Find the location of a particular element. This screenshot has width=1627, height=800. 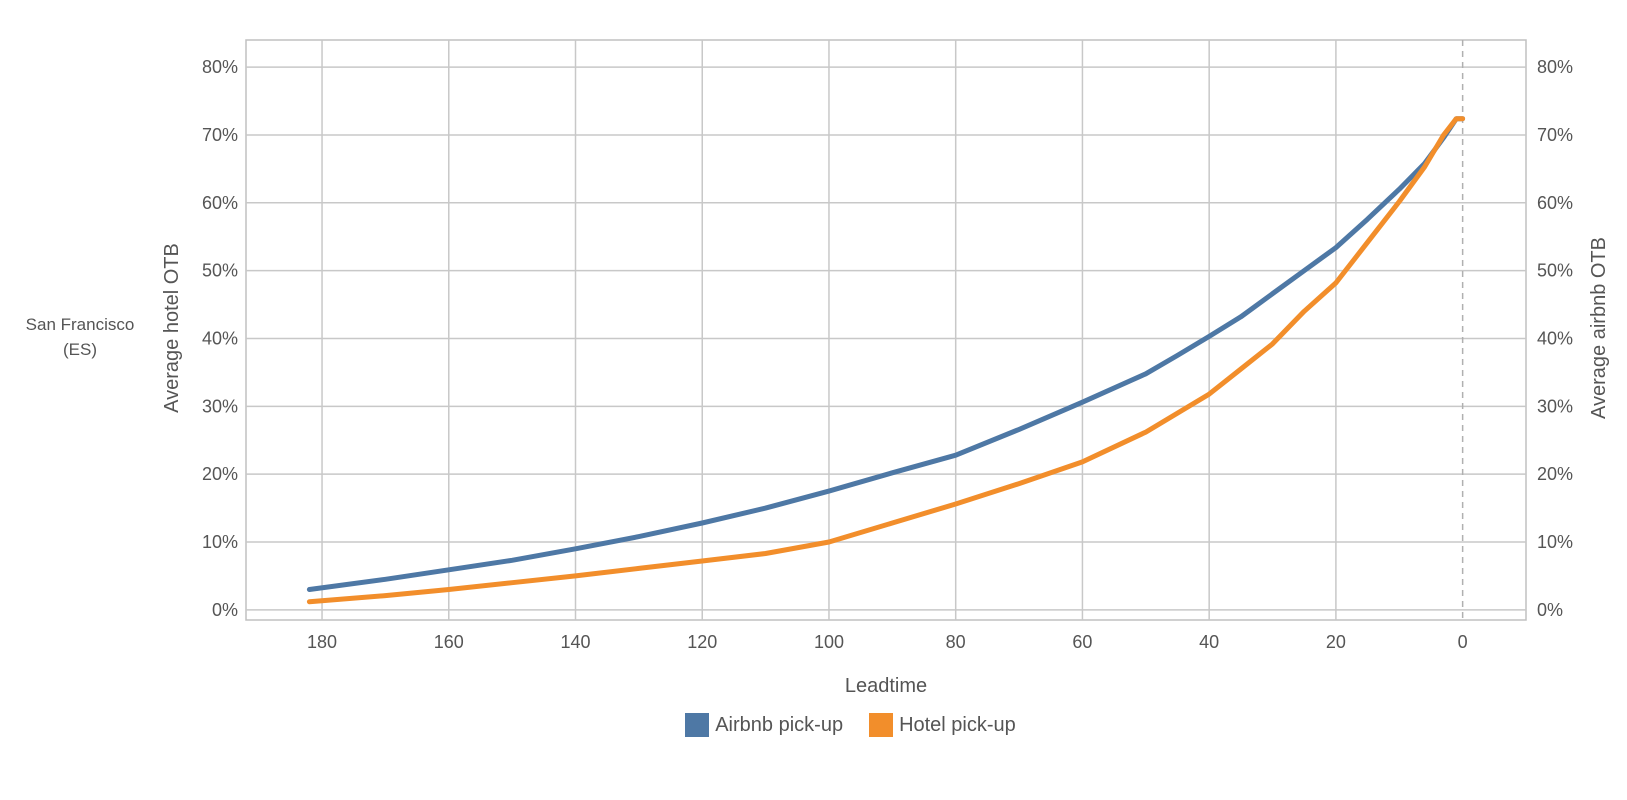

legend-label-airbnb: Airbnb pick-up is located at coordinates (779, 724).